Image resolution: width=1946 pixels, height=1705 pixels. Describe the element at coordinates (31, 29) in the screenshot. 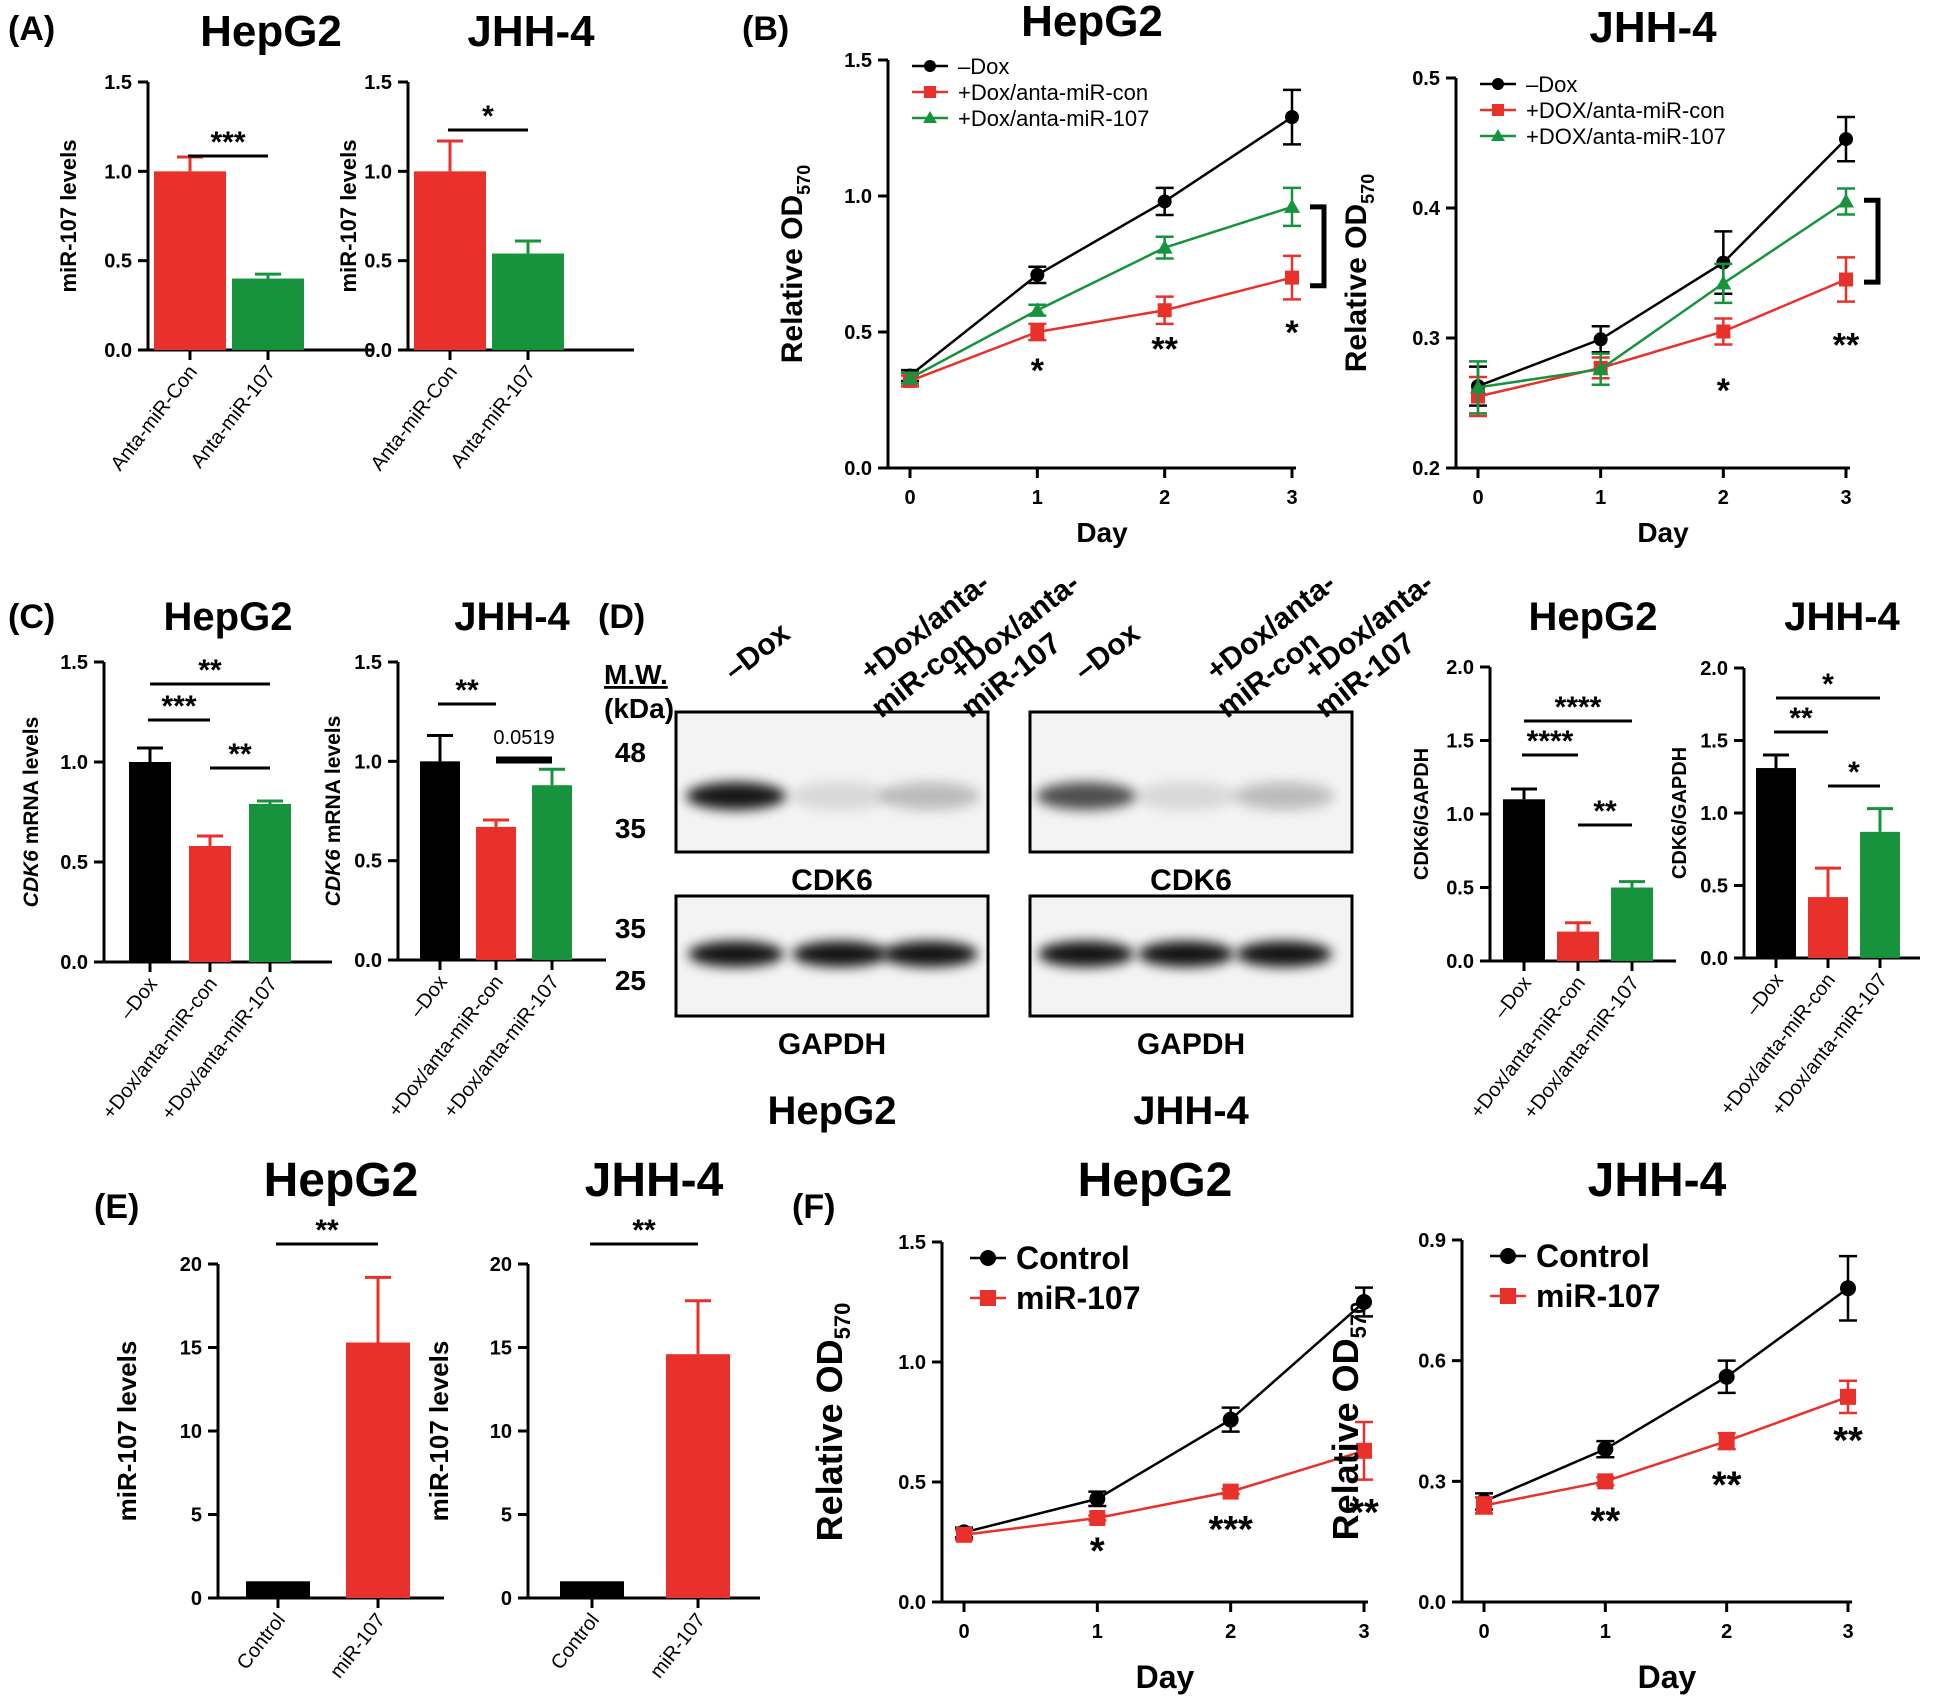

I see `panel-label-a: (A)` at that location.